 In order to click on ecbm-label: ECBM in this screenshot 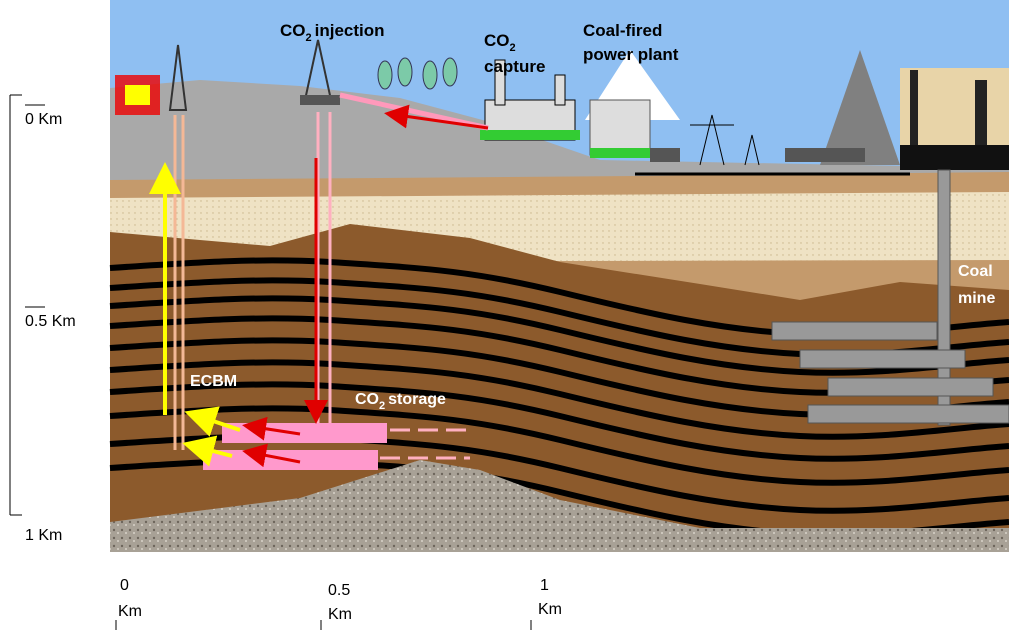, I will do `click(213, 381)`.